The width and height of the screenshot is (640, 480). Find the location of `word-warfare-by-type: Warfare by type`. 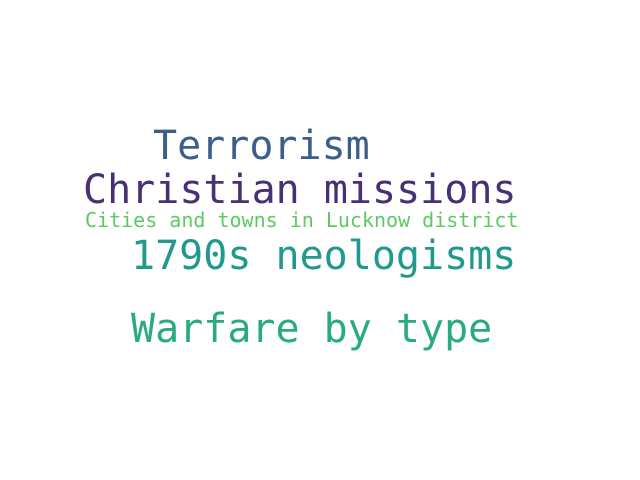

word-warfare-by-type: Warfare by type is located at coordinates (312, 329).